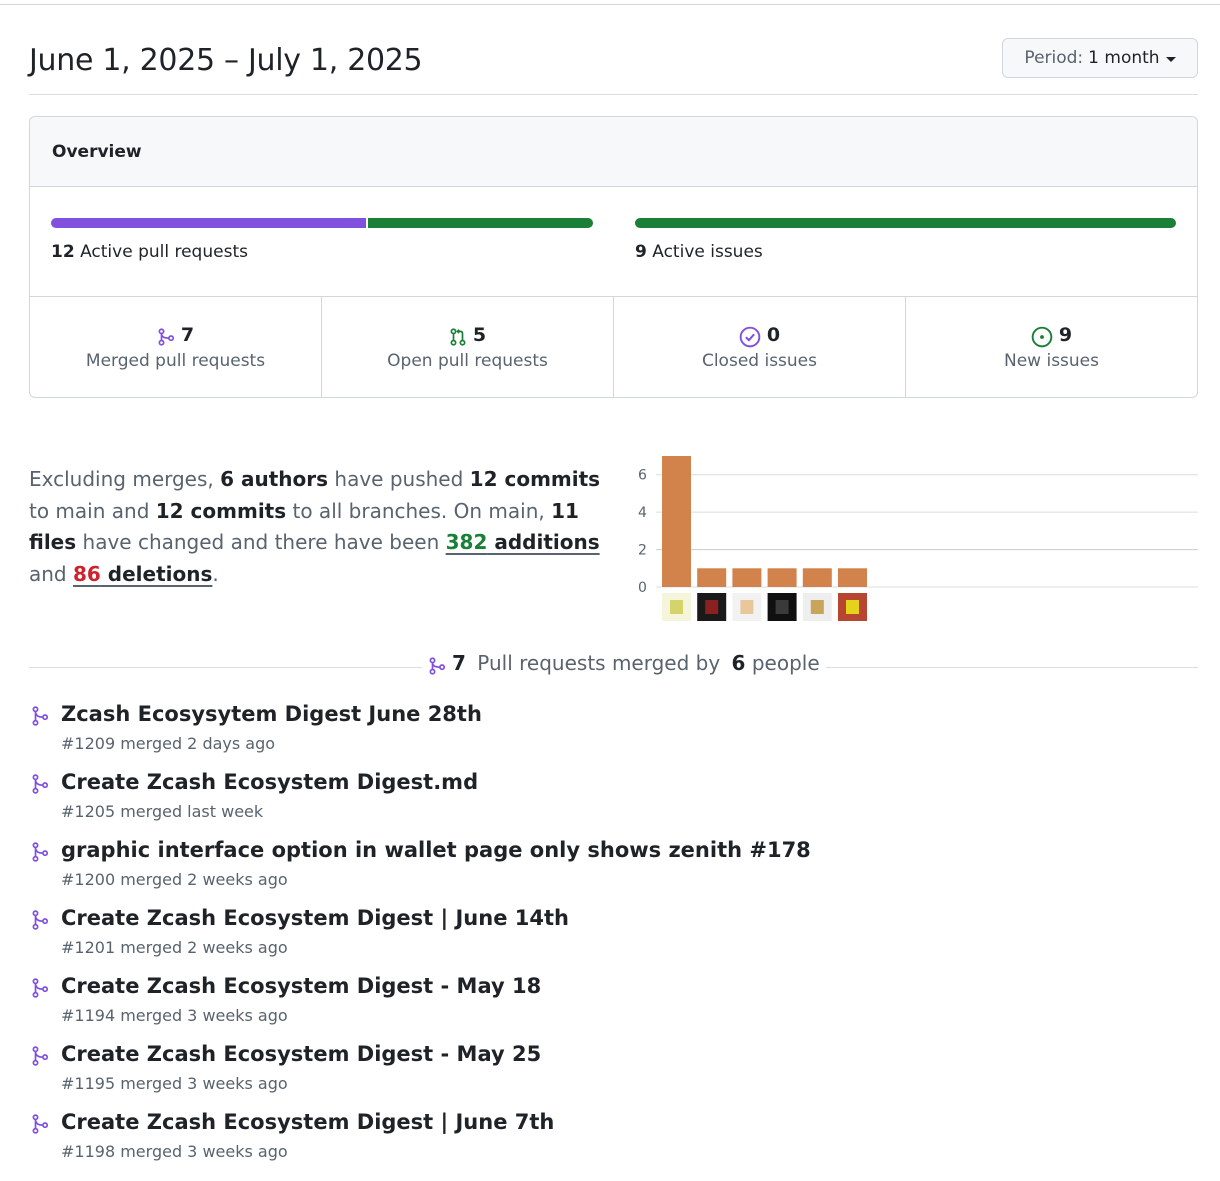 The image size is (1220, 1181). What do you see at coordinates (610, 4) in the screenshot?
I see `top-border` at bounding box center [610, 4].